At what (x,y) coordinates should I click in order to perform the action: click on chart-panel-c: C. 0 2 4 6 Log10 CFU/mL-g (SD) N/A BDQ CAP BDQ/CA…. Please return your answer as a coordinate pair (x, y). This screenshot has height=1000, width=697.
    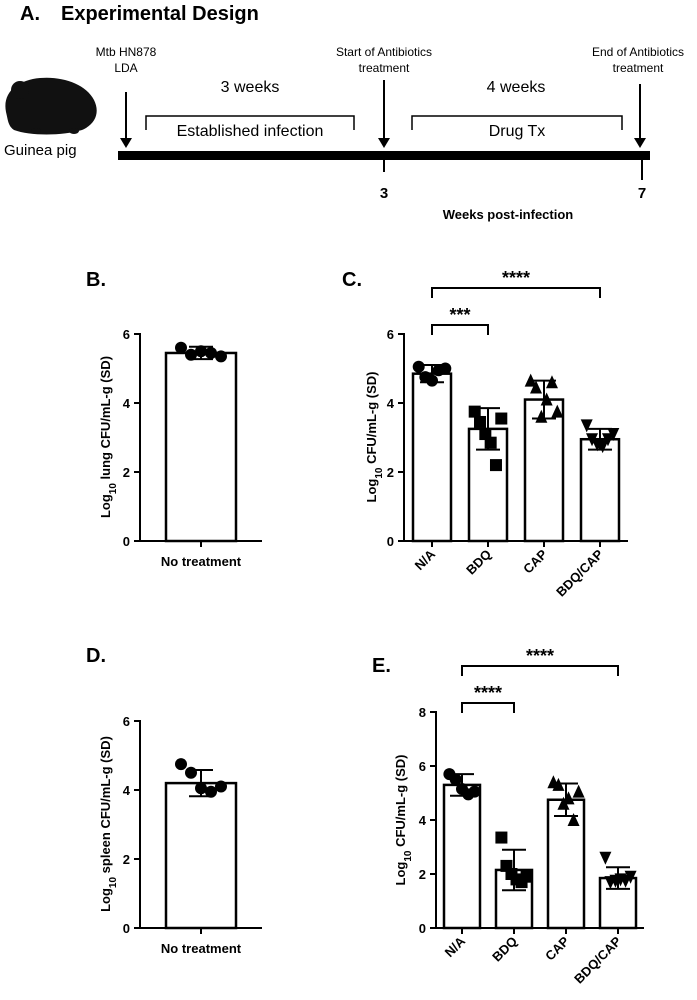
    Looking at the image, I should click on (485, 434).